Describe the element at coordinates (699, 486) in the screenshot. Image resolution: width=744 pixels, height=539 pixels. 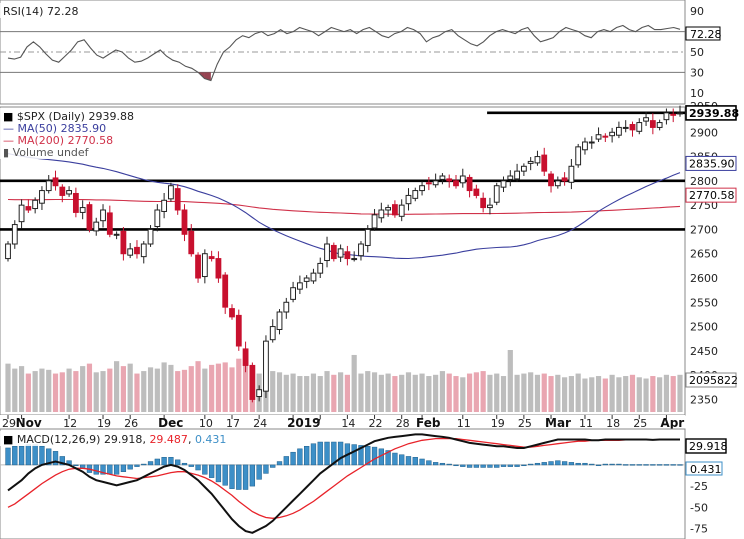
I see `macd-tick-label: -25` at that location.